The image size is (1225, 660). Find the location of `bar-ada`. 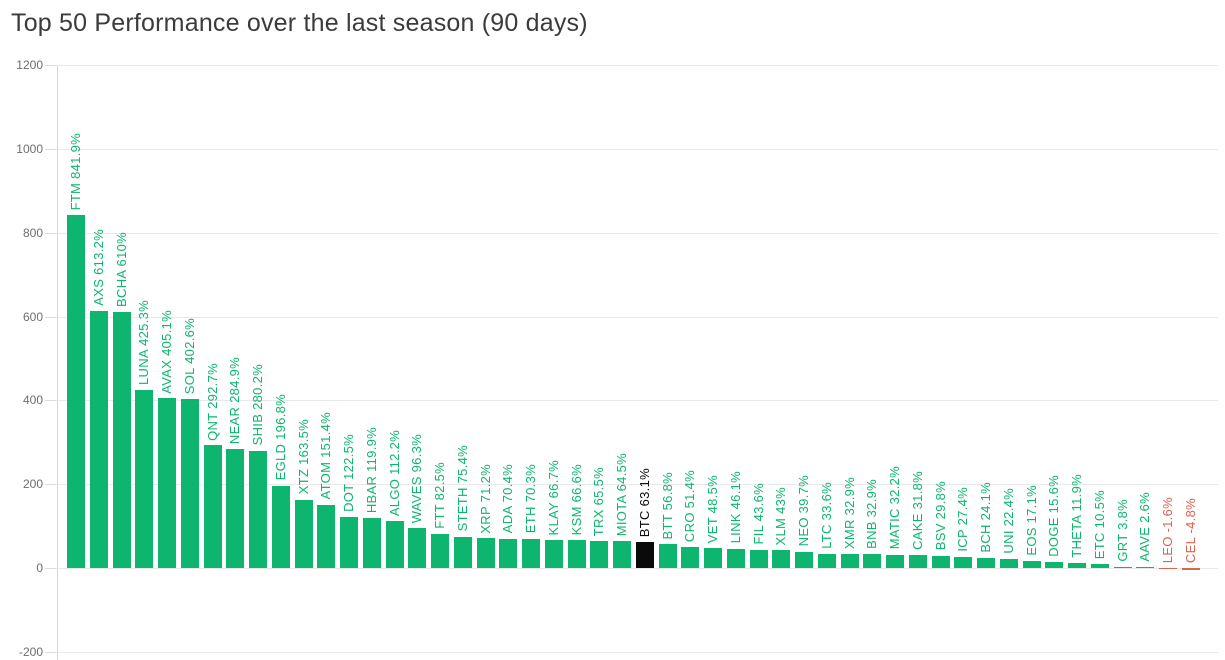

bar-ada is located at coordinates (508, 553).